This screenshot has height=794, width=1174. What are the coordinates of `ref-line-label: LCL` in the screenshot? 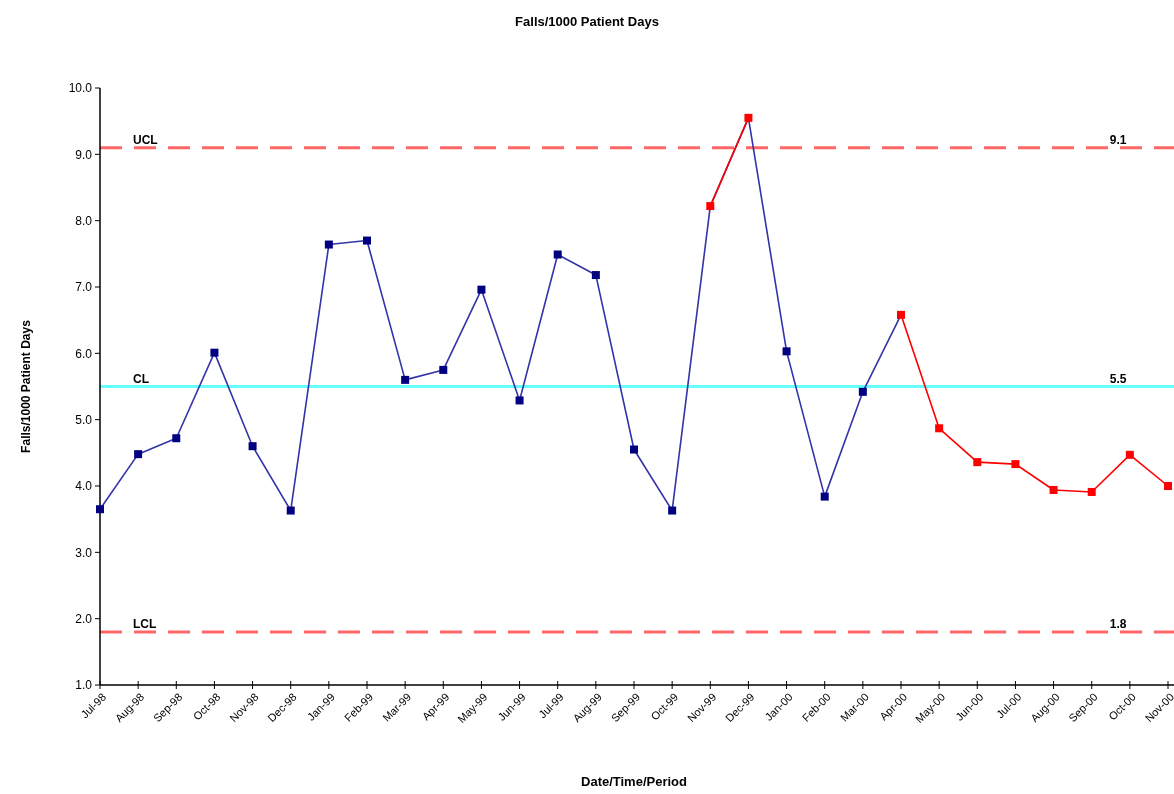 It's located at (145, 623).